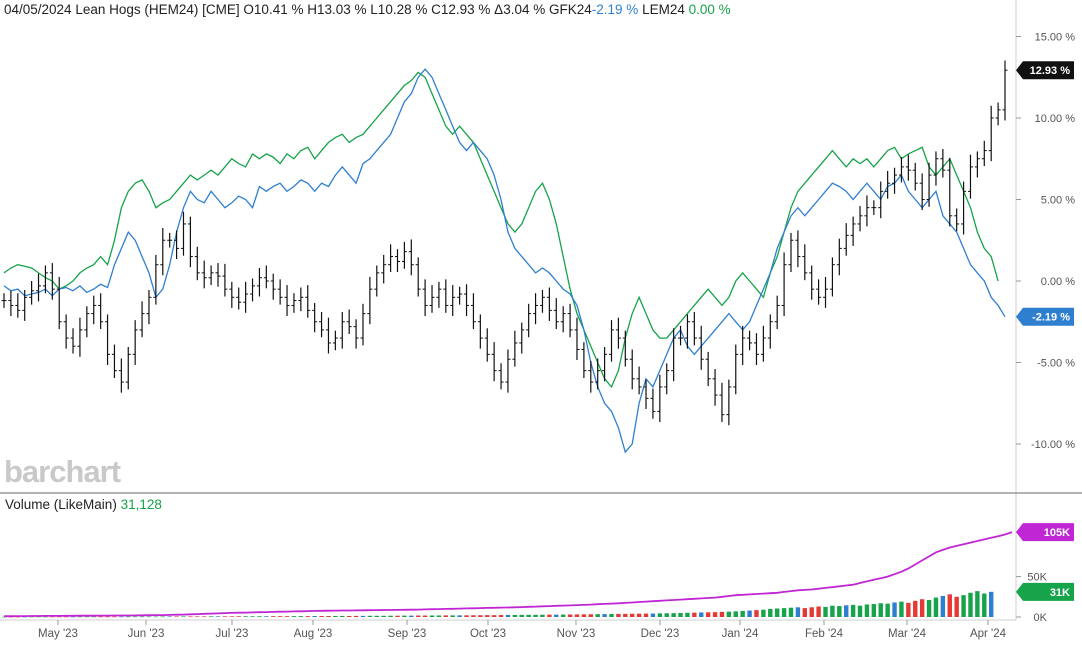 This screenshot has height=650, width=1082. Describe the element at coordinates (38, 9) in the screenshot. I see `header-date: 04/05/2024` at that location.